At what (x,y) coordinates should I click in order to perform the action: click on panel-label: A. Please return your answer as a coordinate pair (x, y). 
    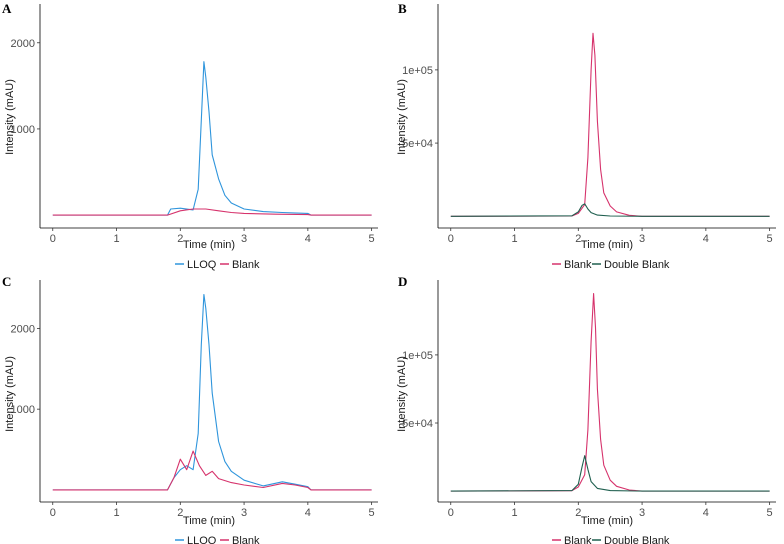
    Looking at the image, I should click on (7, 8).